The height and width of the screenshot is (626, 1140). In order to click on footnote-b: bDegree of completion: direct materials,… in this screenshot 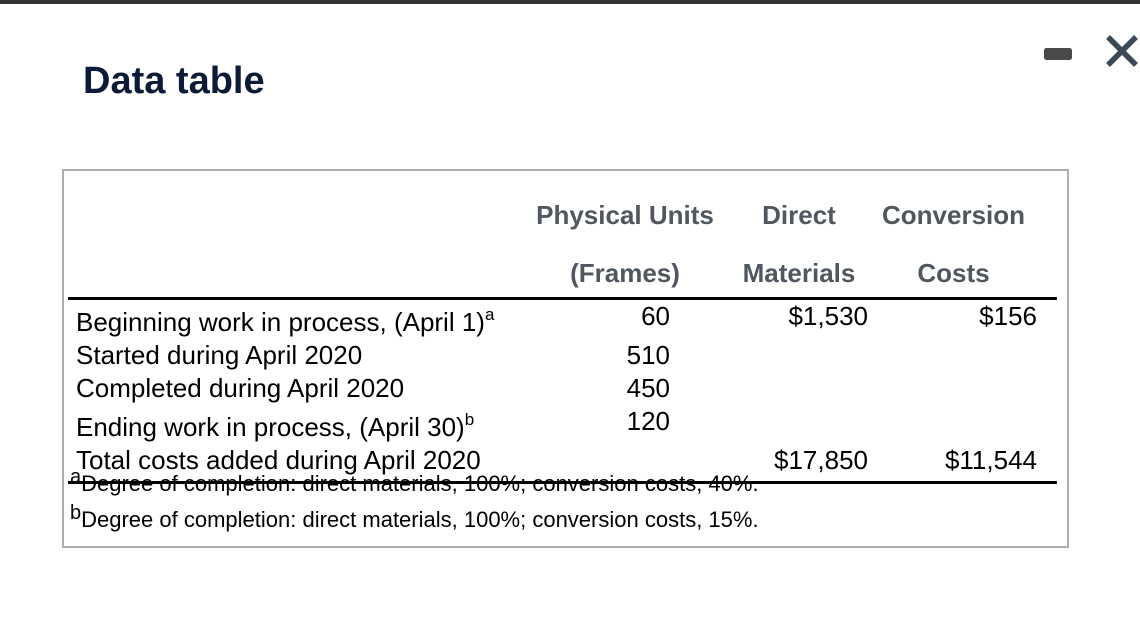, I will do `click(414, 518)`.